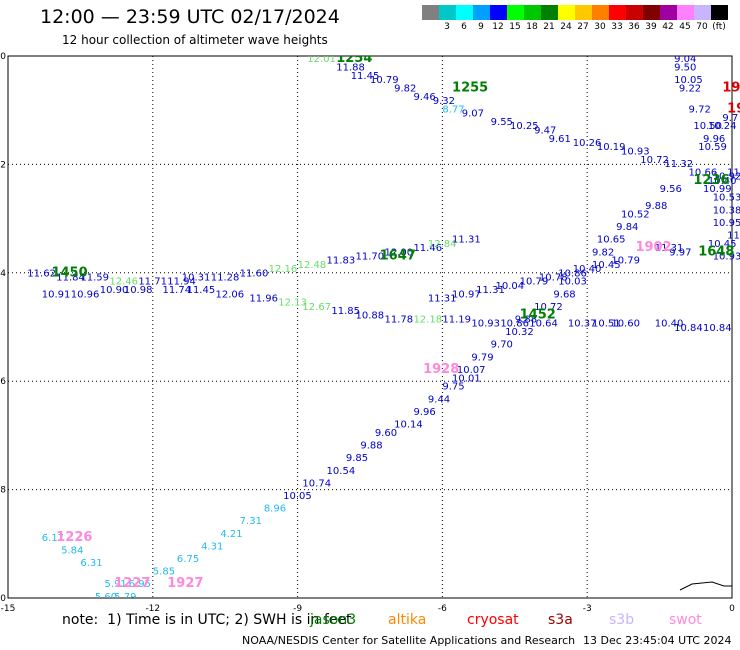 Image resolution: width=740 pixels, height=650 pixels. What do you see at coordinates (357, 458) in the screenshot?
I see `wave-height-label: 9.85` at bounding box center [357, 458].